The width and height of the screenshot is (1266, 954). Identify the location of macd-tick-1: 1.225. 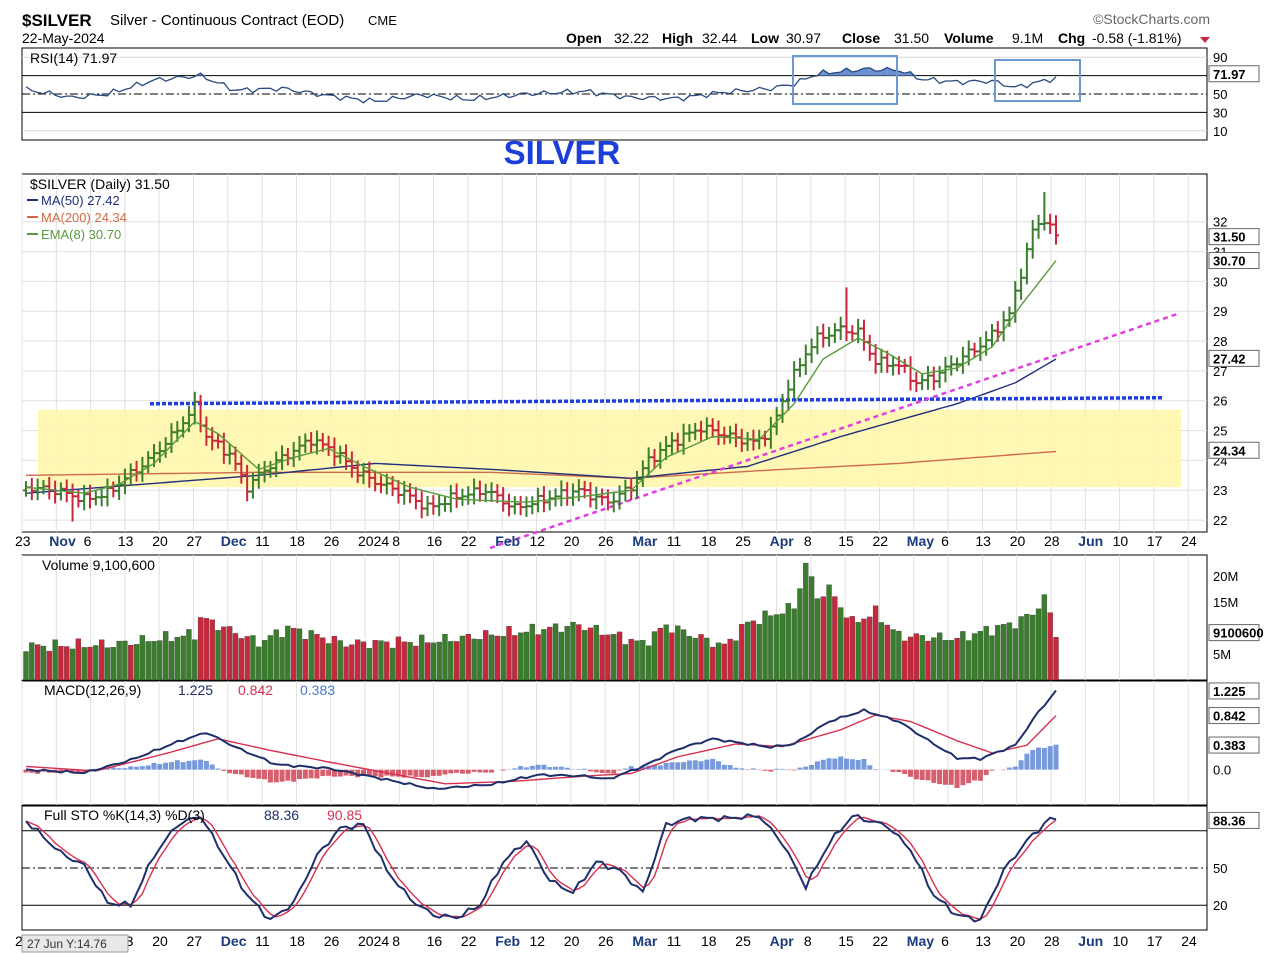
(1229, 691).